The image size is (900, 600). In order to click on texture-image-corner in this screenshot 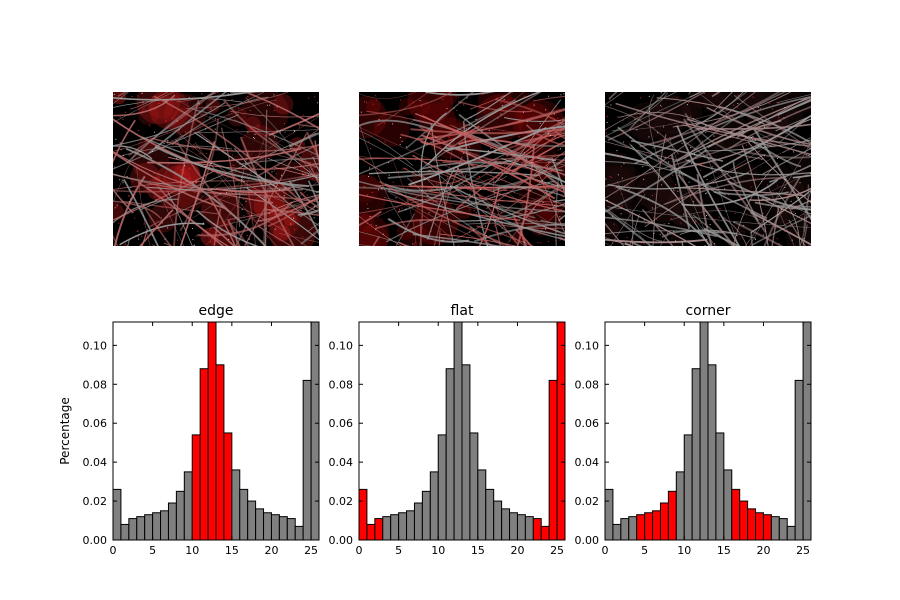, I will do `click(708, 169)`.